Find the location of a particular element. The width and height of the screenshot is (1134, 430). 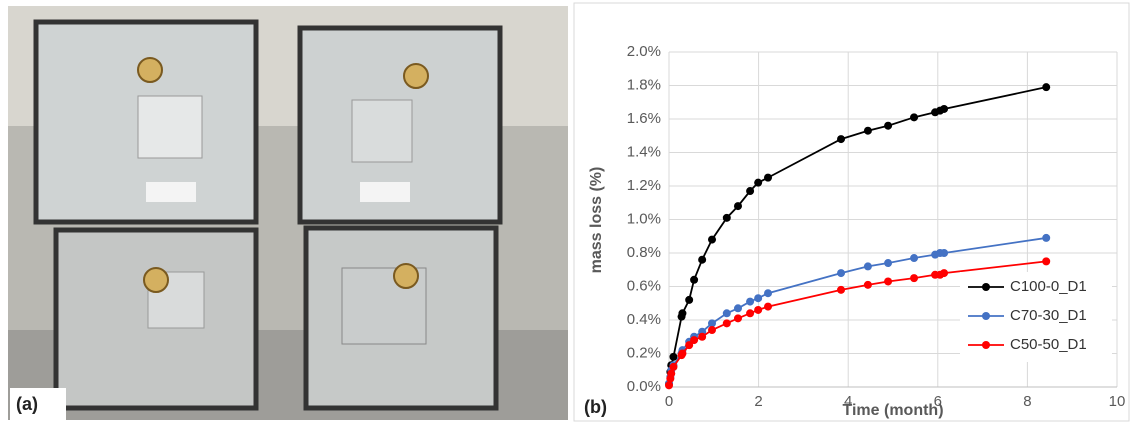

legend-label: C70-30_D1 is located at coordinates (1048, 315).